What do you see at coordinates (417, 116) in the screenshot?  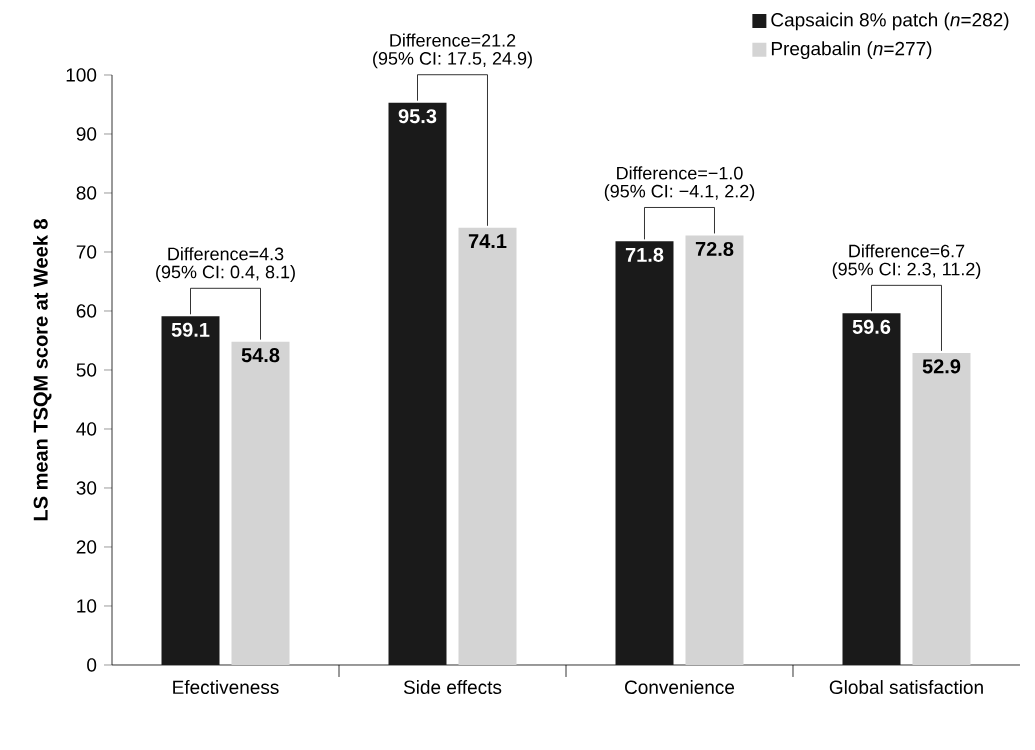 I see `data-label: 95.3` at bounding box center [417, 116].